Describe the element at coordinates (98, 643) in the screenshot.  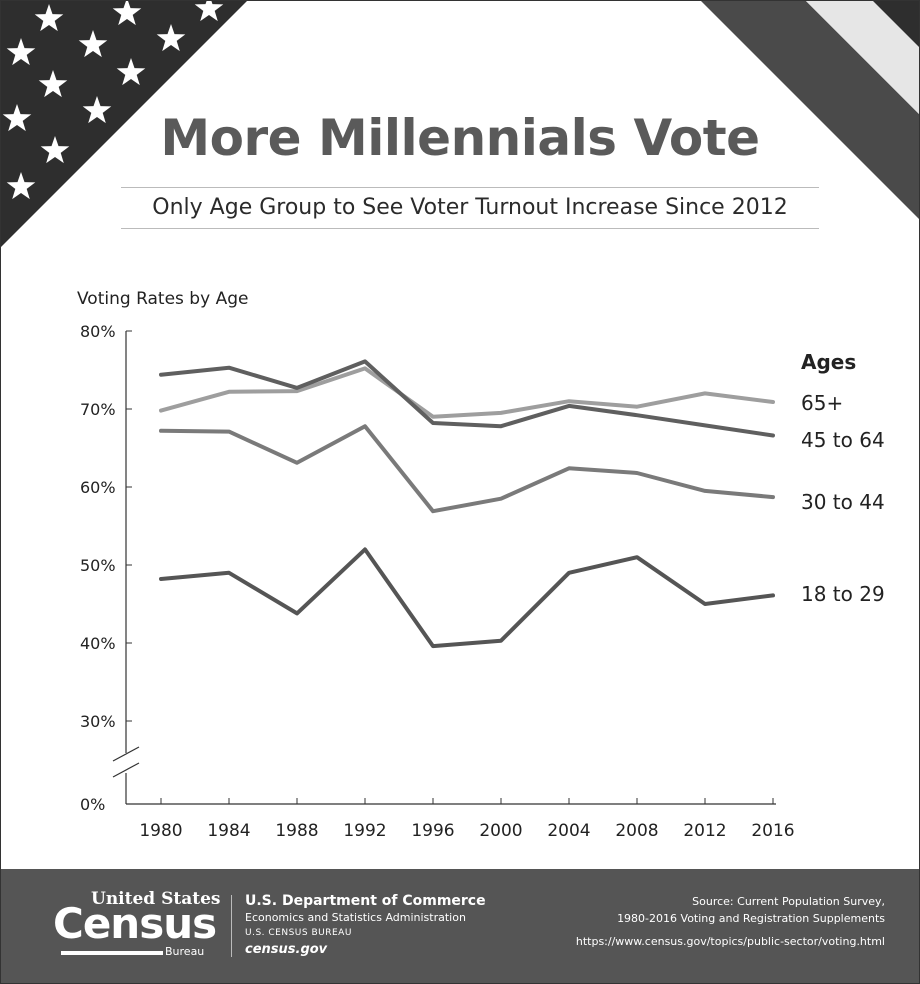
I see `y-tick-label: 40%` at that location.